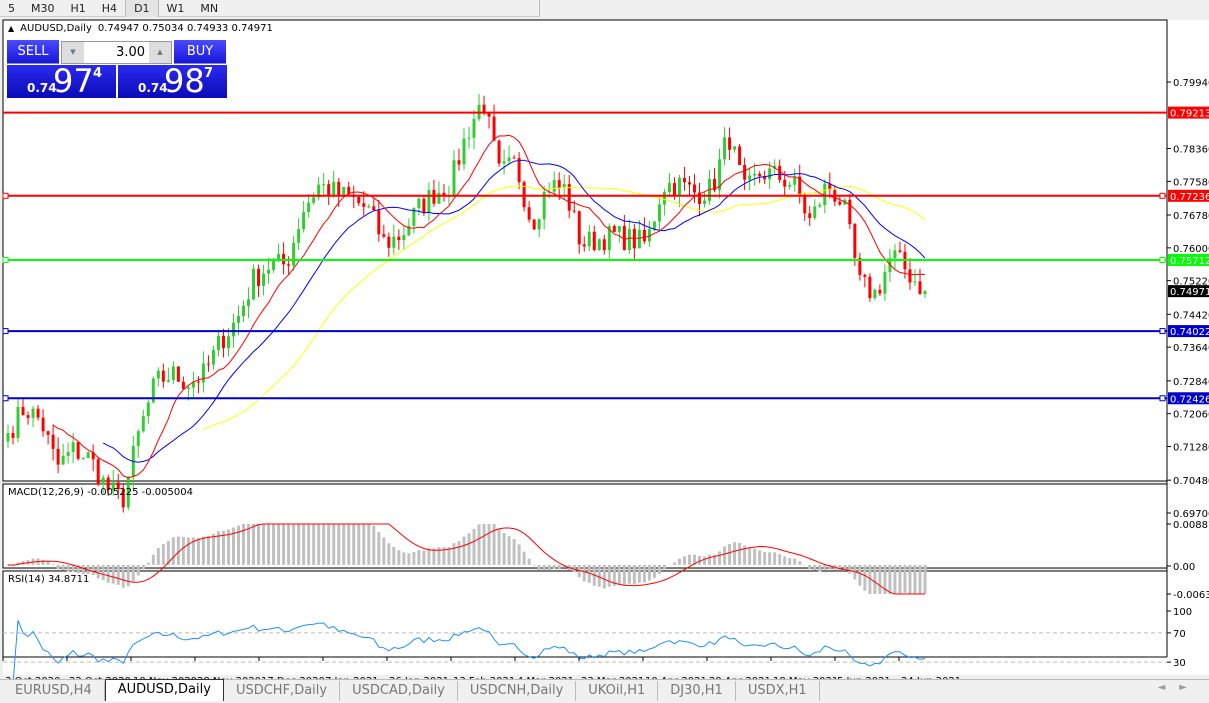 This screenshot has width=1209, height=703. I want to click on sell-price-button: 0.74 97 4, so click(61, 81).